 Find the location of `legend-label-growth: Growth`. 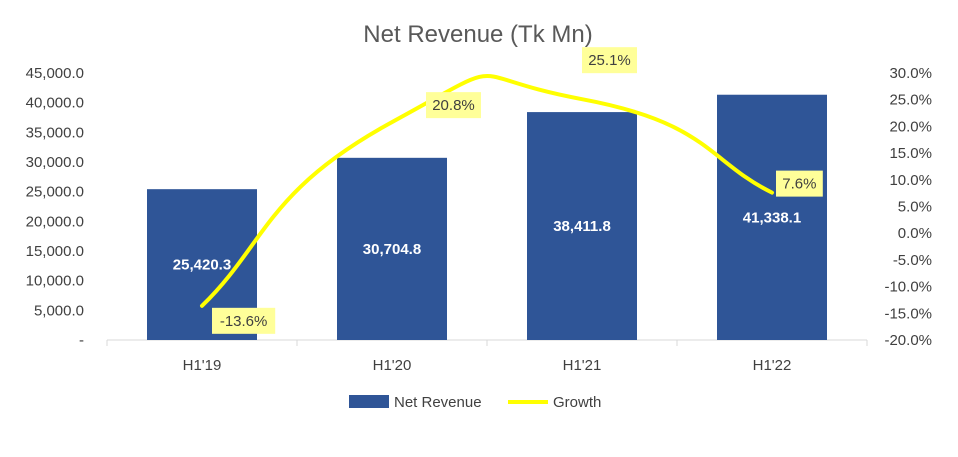

legend-label-growth: Growth is located at coordinates (577, 402).